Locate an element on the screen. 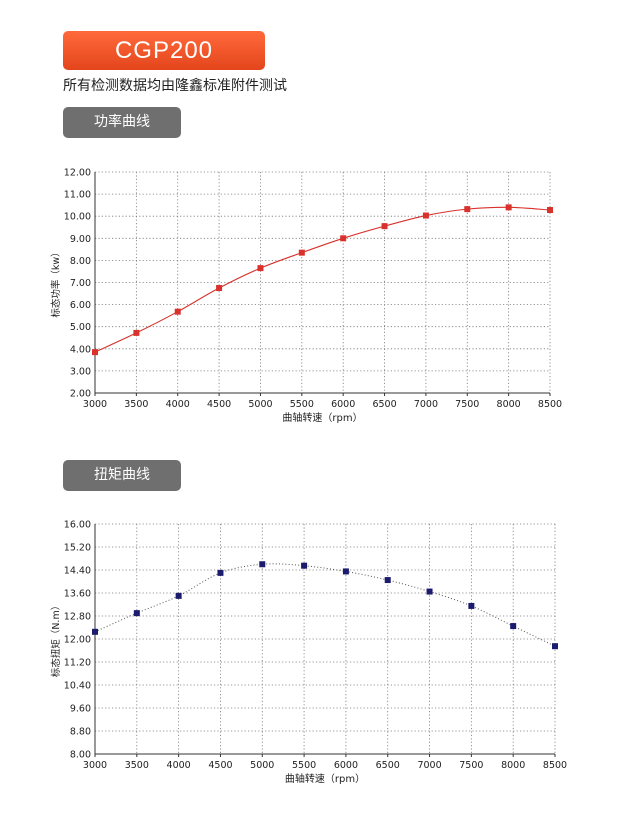 The width and height of the screenshot is (623, 822). y-tick-label: 4.00 is located at coordinates (80, 349).